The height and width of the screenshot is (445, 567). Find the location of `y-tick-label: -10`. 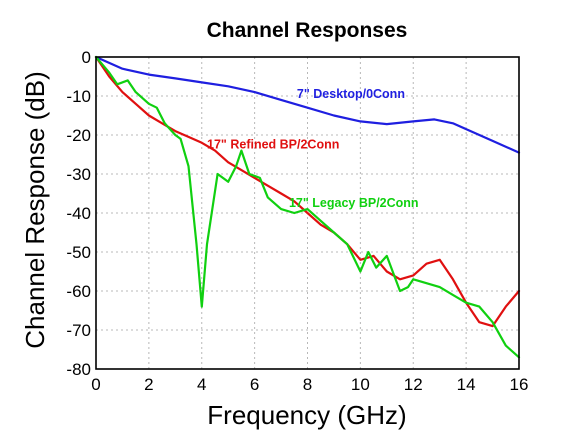

y-tick-label: -10 is located at coordinates (78, 96).